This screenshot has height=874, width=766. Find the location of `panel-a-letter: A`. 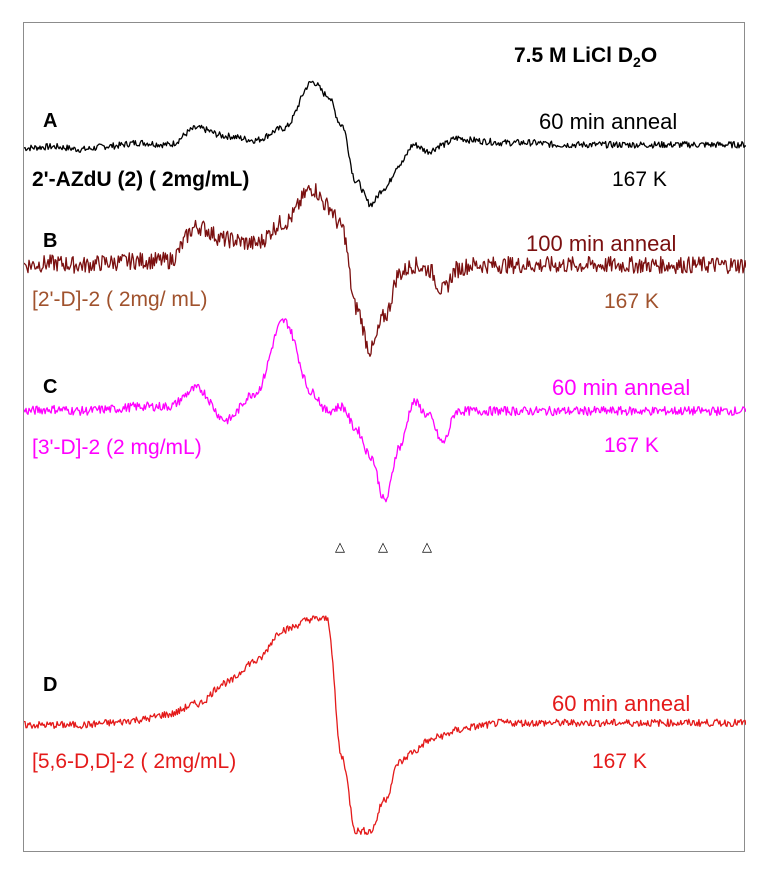

panel-a-letter: A is located at coordinates (50, 121).